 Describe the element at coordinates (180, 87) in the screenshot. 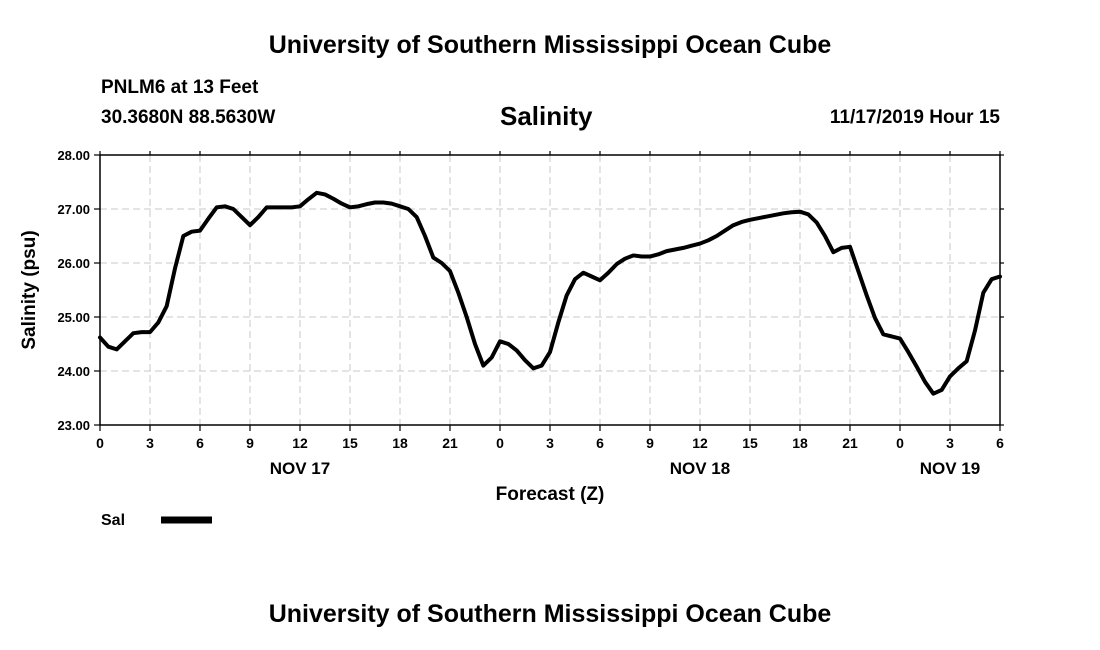

I see `station-label: PNLM6 at 13 Feet` at that location.